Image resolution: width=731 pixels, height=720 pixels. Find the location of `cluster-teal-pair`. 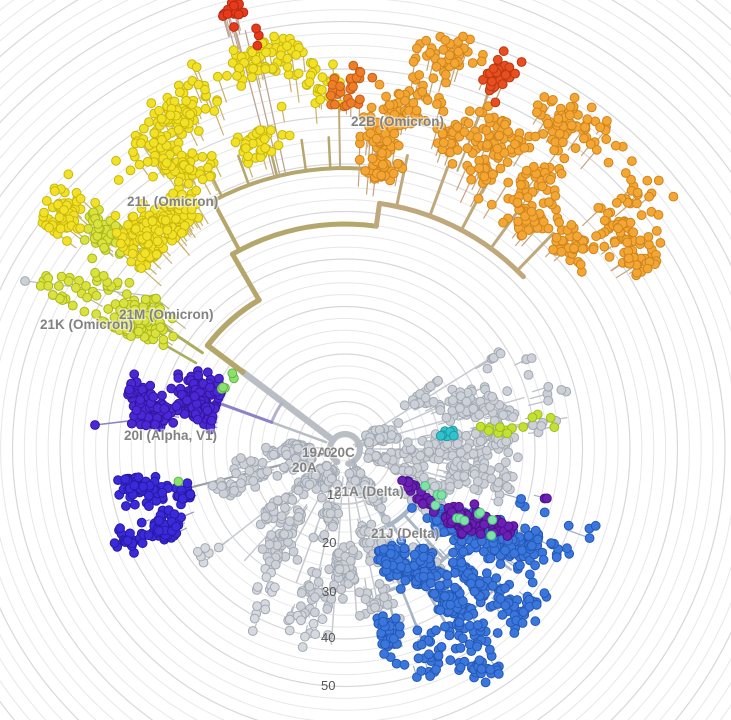

cluster-teal-pair is located at coordinates (447, 433).